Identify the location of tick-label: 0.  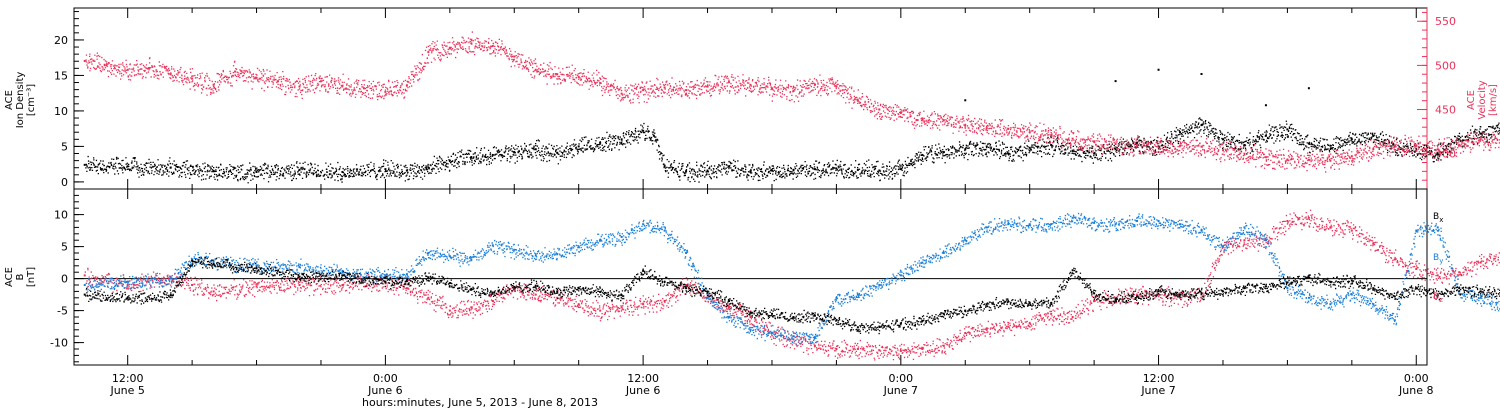
(64, 279).